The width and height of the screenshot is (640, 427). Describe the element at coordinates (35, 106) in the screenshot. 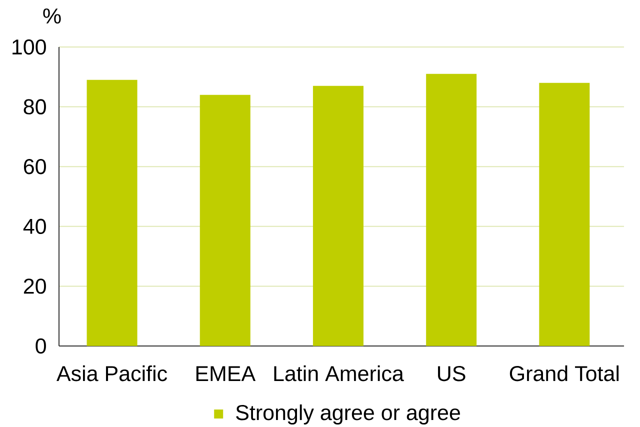

I see `y-tick-label: 80` at that location.